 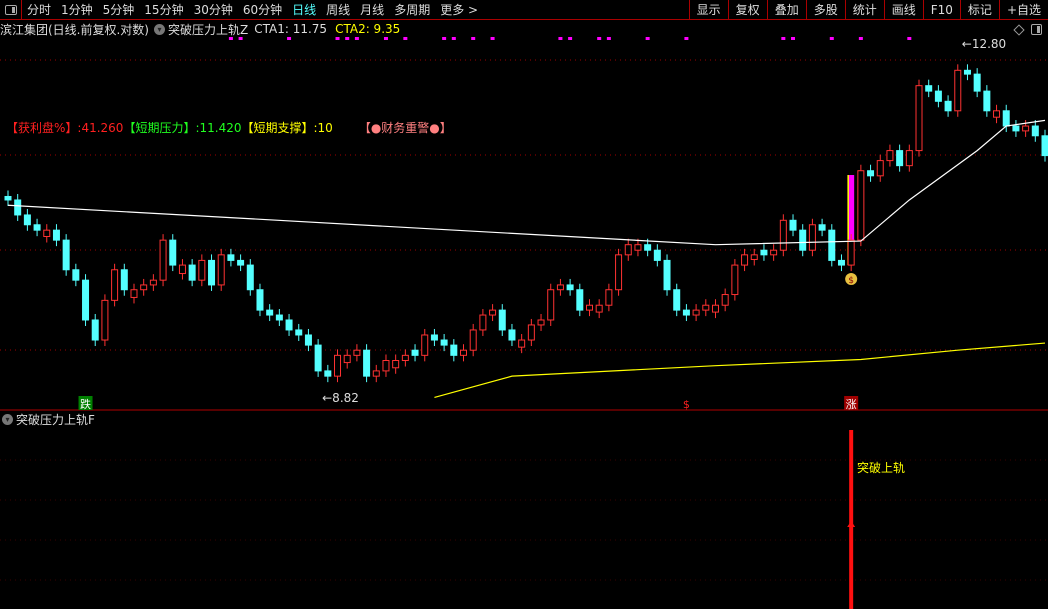 I want to click on period-tab: 15分钟, so click(x=164, y=10).